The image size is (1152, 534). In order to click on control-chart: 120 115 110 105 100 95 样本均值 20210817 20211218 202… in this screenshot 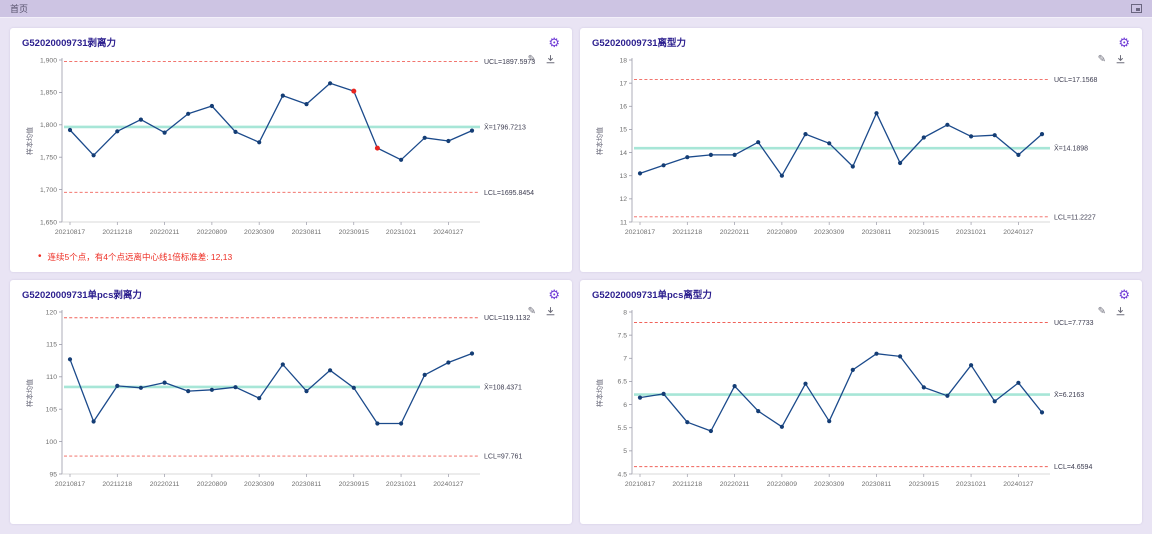, I will do `click(277, 398)`.